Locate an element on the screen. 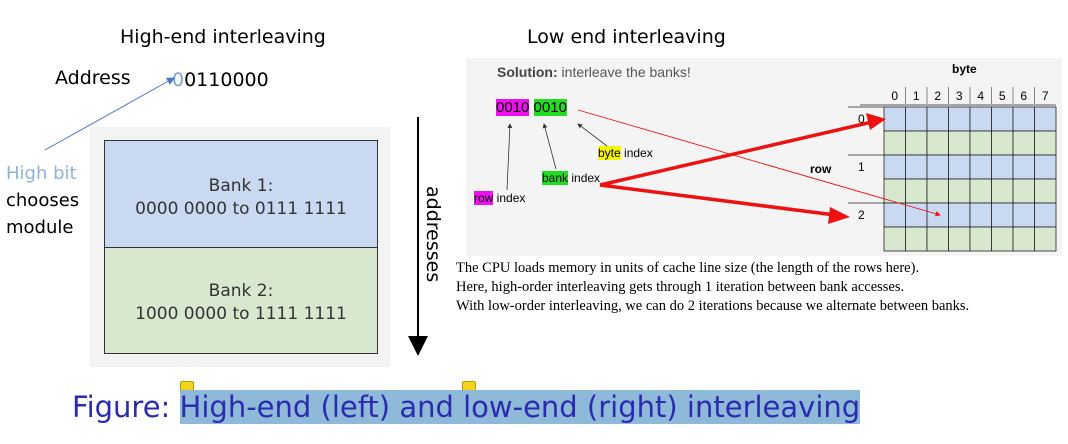  caption-prefix: Figure: is located at coordinates (126, 407).